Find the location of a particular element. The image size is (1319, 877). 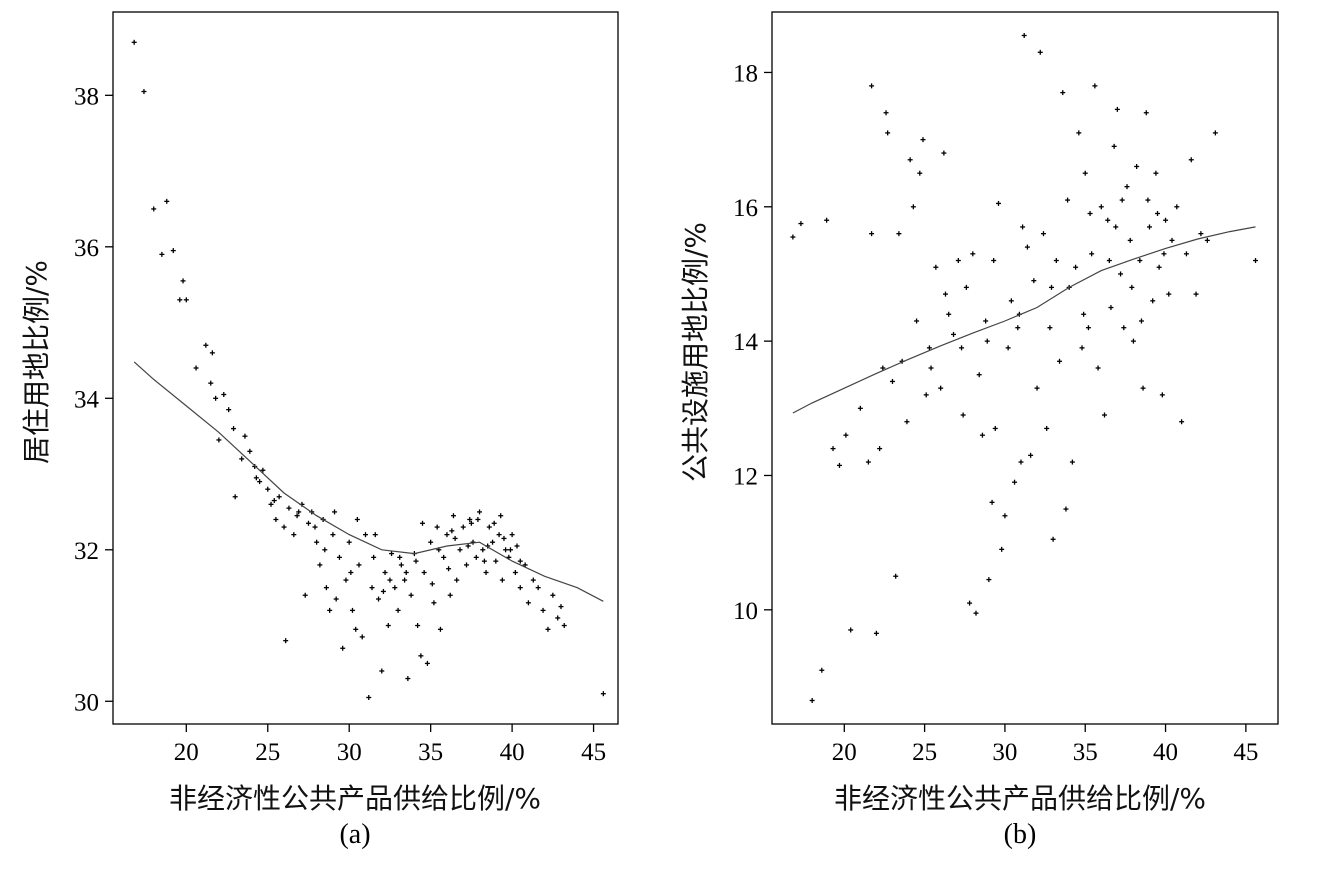

y-tick-label: 38 is located at coordinates (86, 96).